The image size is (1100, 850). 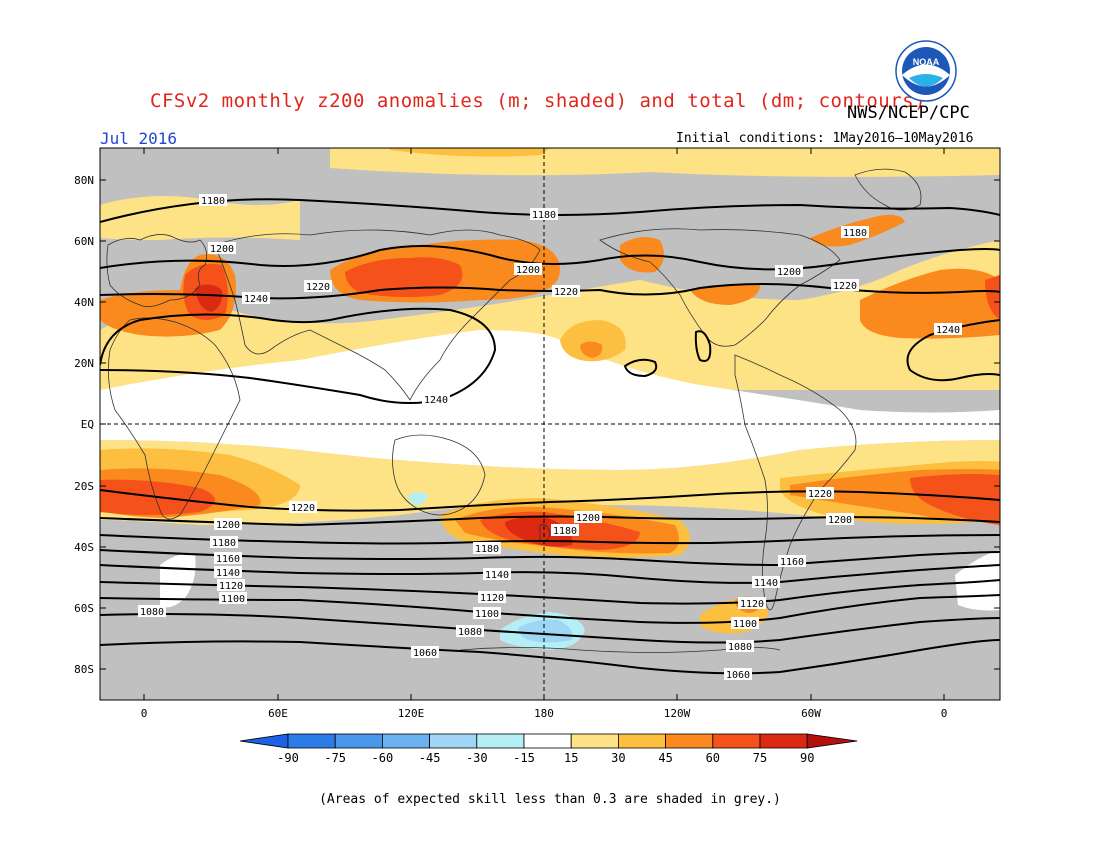 I want to click on colorbar-tick-label: 15, so click(x=571, y=758).